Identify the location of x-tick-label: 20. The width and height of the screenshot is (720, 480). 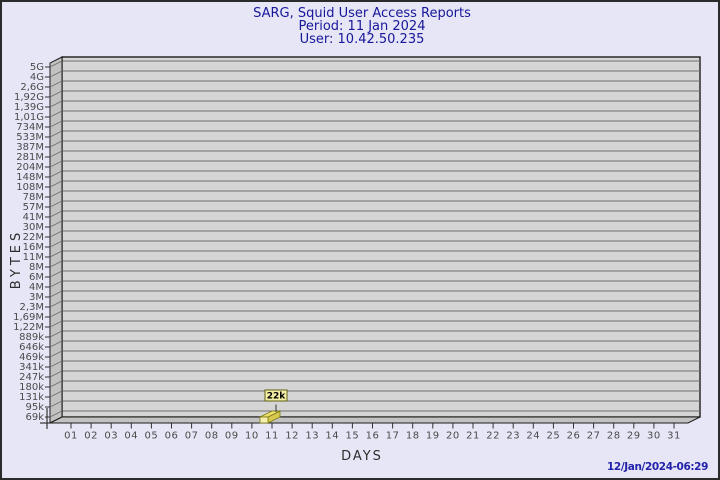
(453, 436).